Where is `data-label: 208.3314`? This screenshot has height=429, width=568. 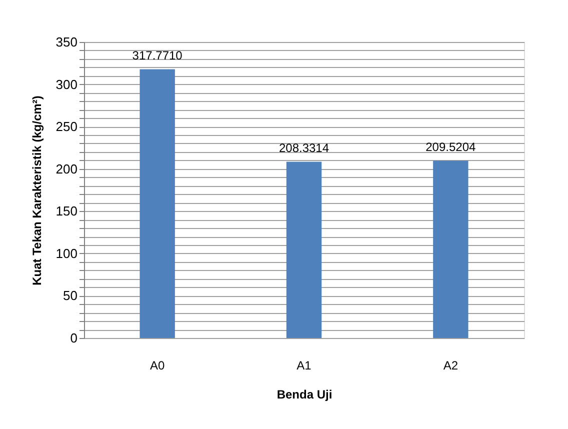 data-label: 208.3314 is located at coordinates (304, 147).